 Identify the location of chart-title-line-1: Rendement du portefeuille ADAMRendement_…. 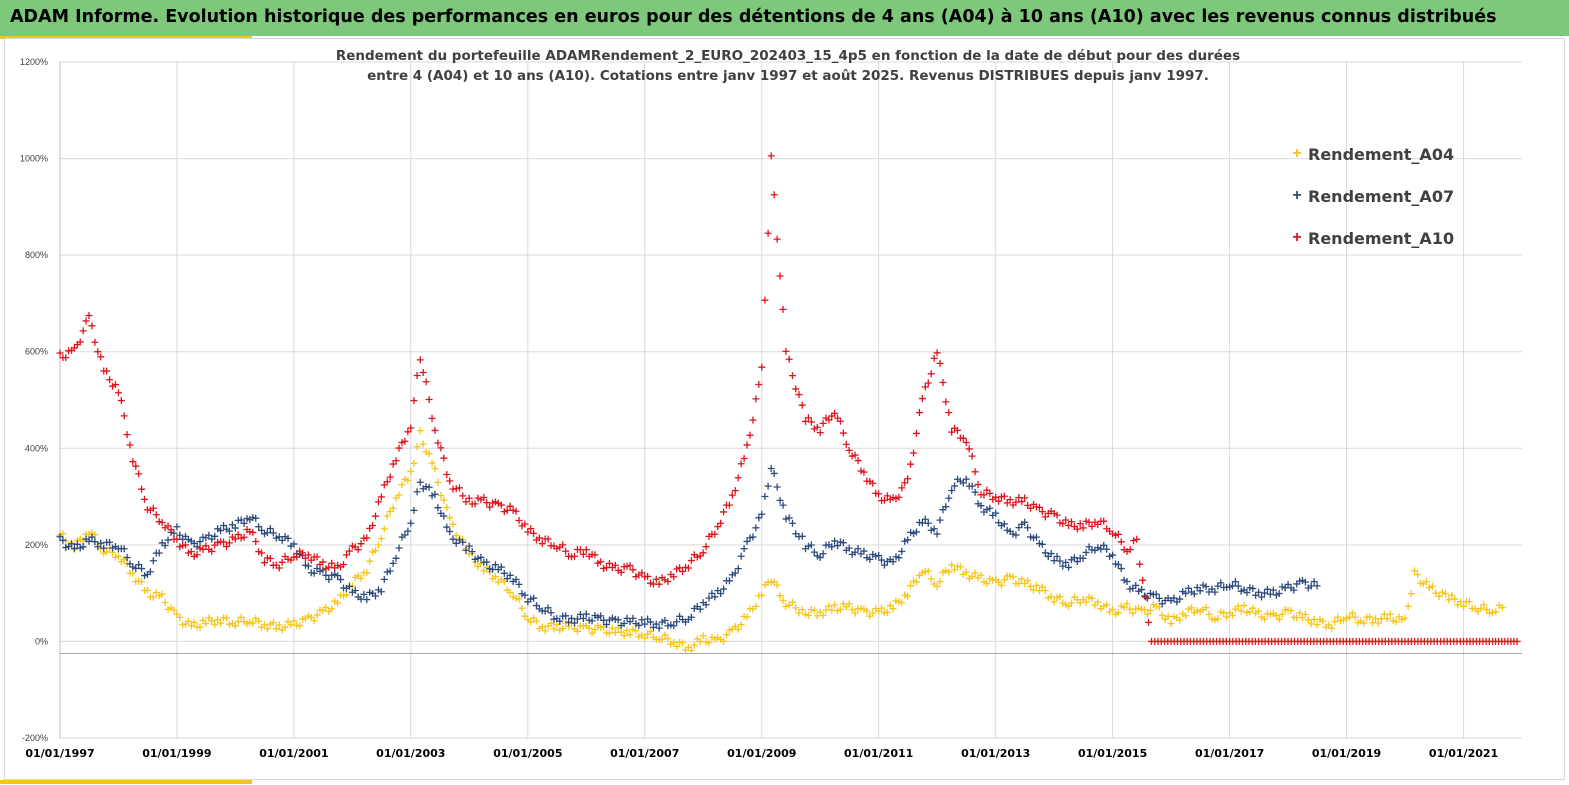
(788, 56).